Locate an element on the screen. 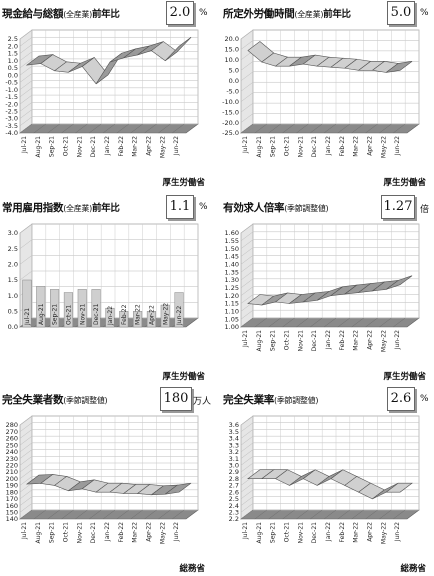  y-tick-label: 170 is located at coordinates (12, 499).